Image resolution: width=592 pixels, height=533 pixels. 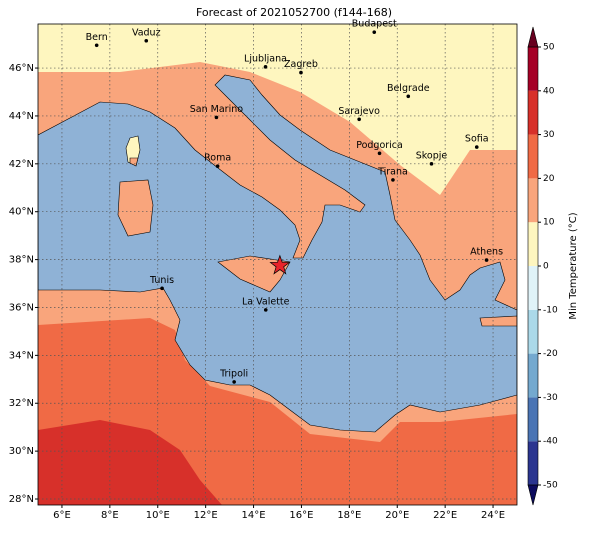 What do you see at coordinates (21, 307) in the screenshot?
I see `y-tick-label: 36°N` at bounding box center [21, 307].